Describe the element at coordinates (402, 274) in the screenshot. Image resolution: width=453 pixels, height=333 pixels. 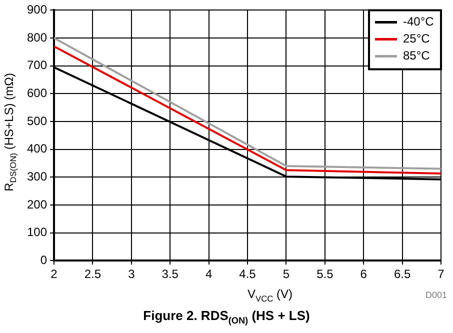
I see `x-tick-label: 6.5` at that location.